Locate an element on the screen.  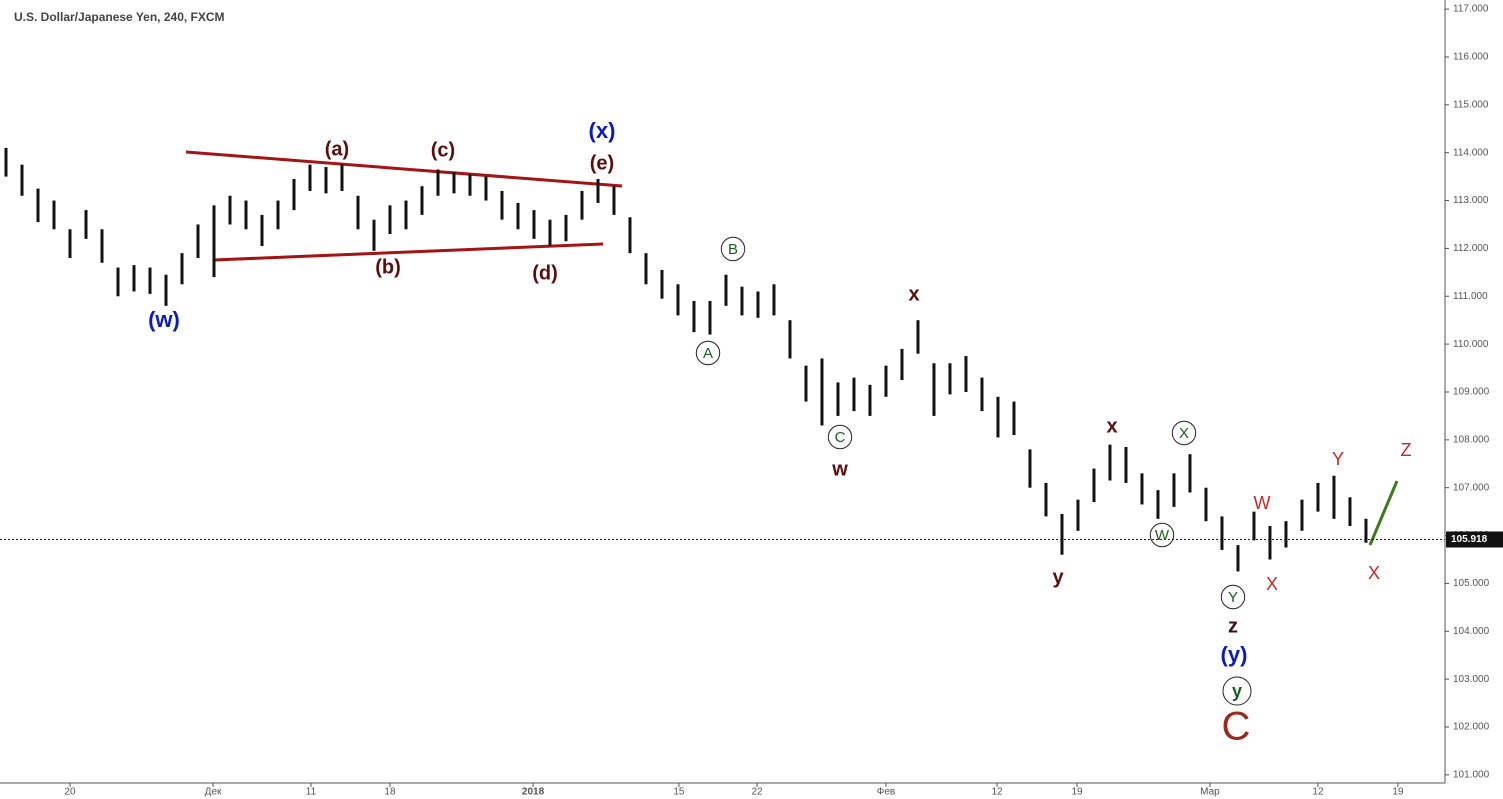
last-price-box is located at coordinates (1474, 539).